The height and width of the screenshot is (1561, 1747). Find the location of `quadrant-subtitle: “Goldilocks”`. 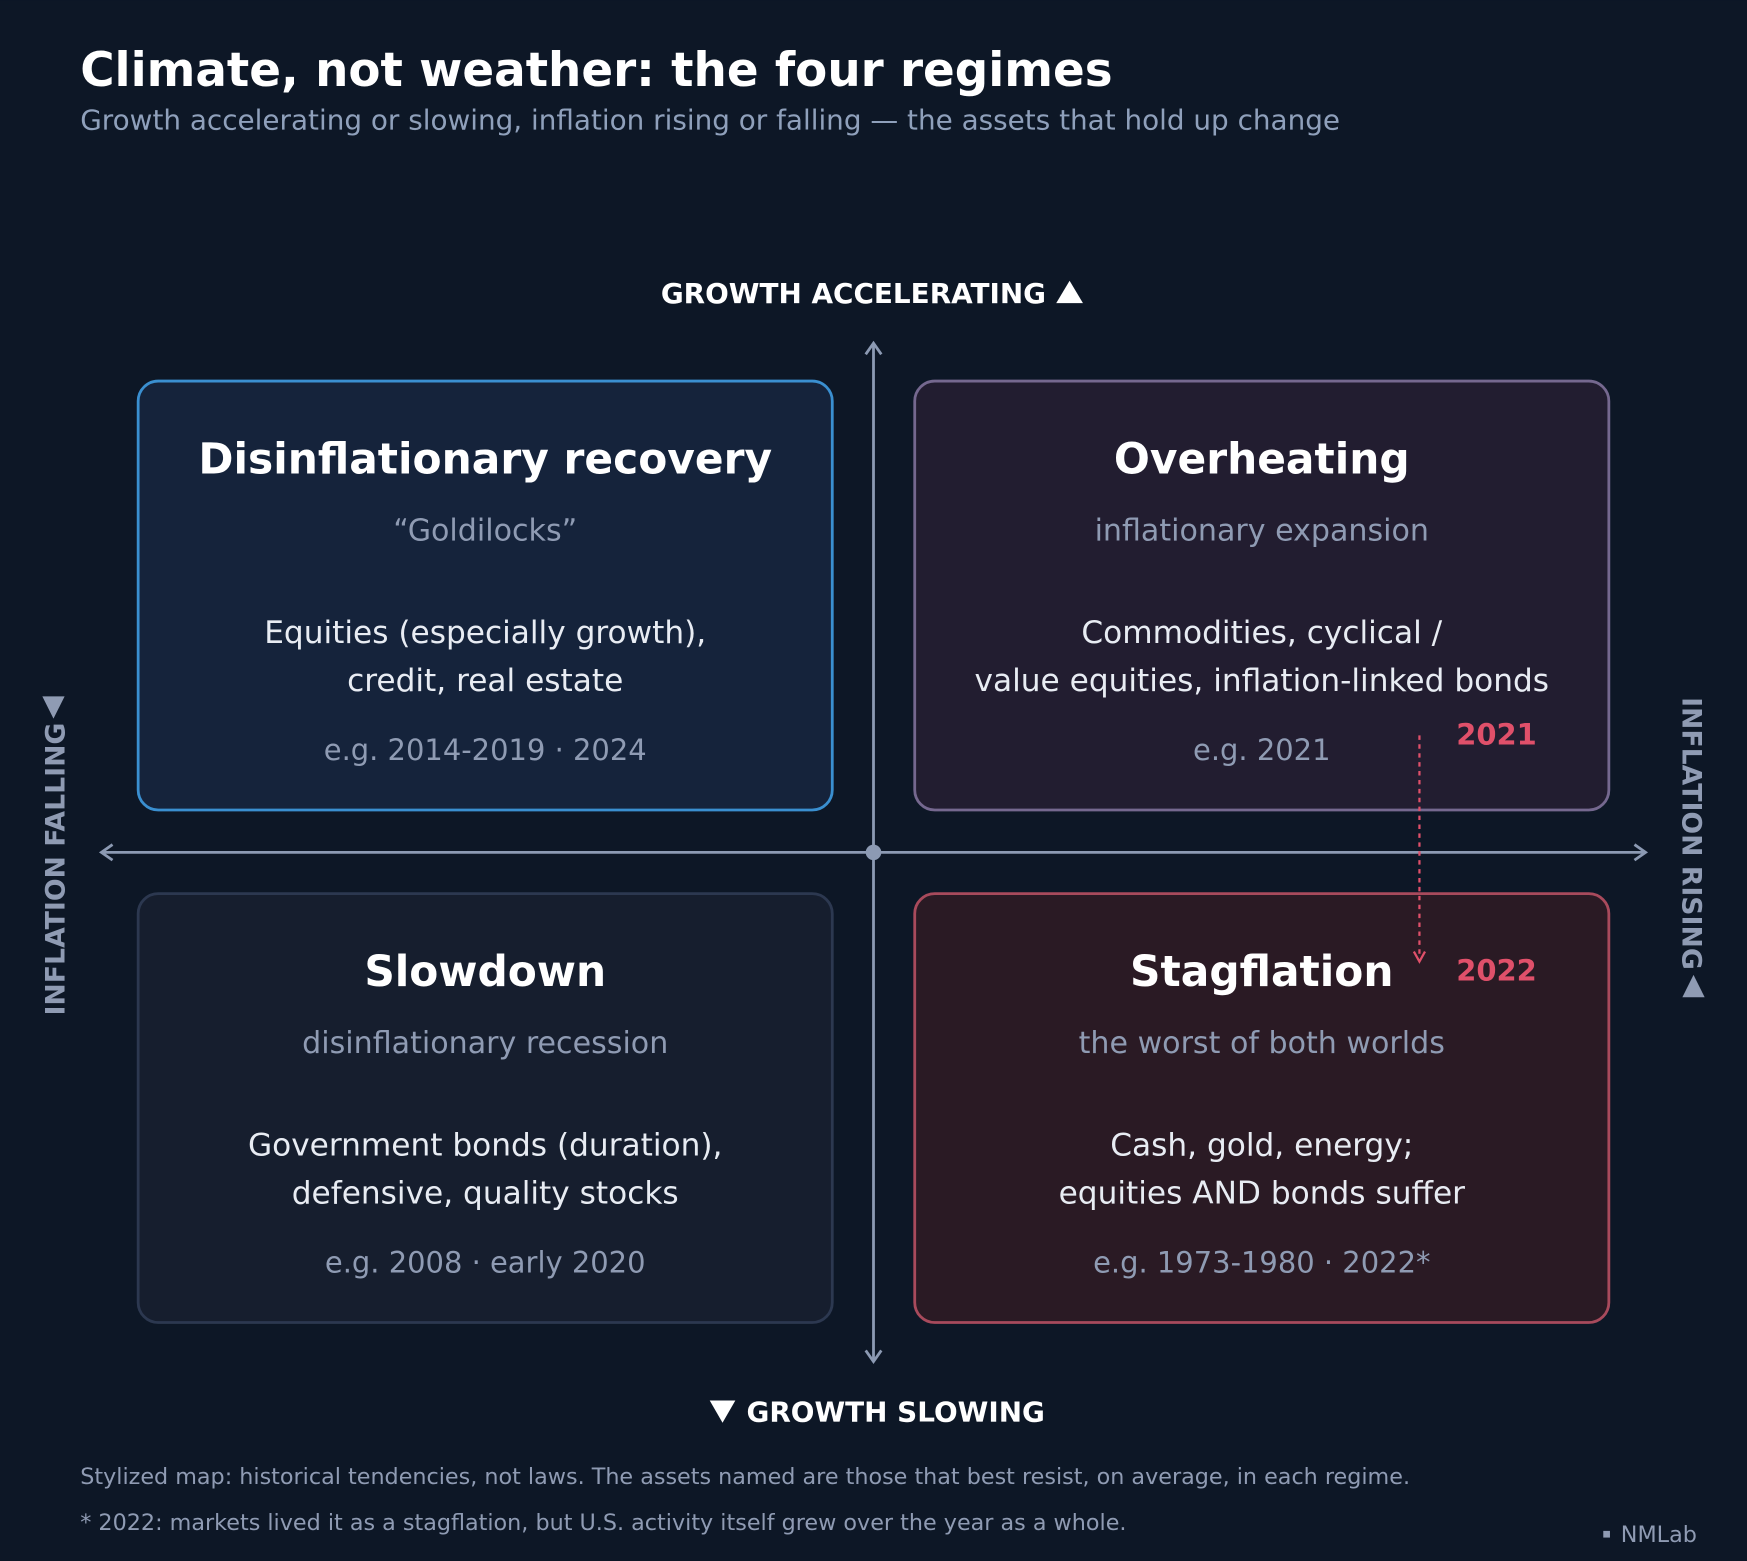

quadrant-subtitle: “Goldilocks” is located at coordinates (485, 530).